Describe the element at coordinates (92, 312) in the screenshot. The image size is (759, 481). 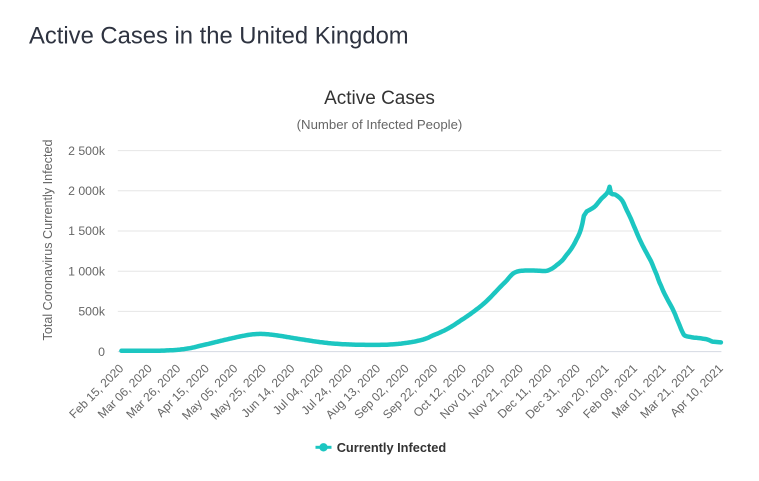
I see `svg-text: 500k` at that location.